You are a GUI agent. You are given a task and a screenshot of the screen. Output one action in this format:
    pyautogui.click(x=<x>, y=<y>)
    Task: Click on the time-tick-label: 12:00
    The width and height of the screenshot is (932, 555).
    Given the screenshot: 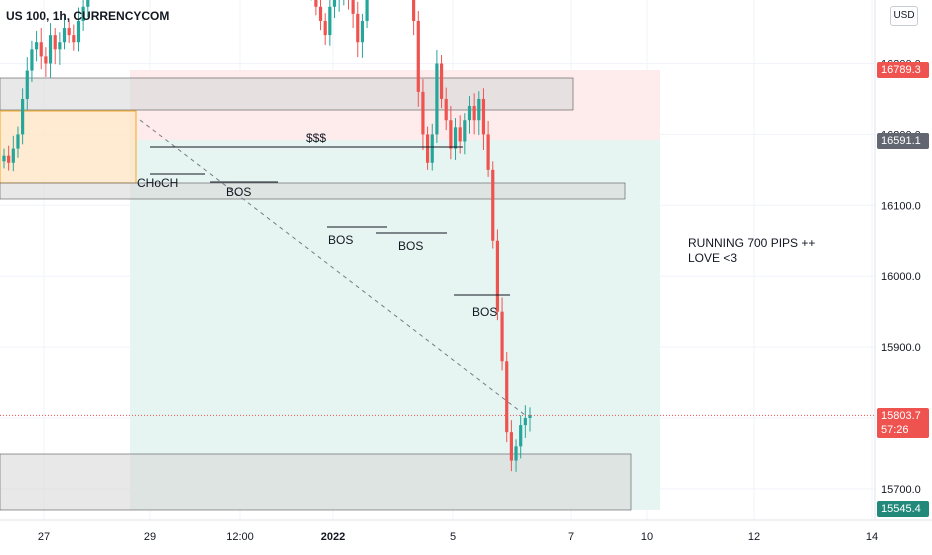 What is the action you would take?
    pyautogui.click(x=240, y=537)
    